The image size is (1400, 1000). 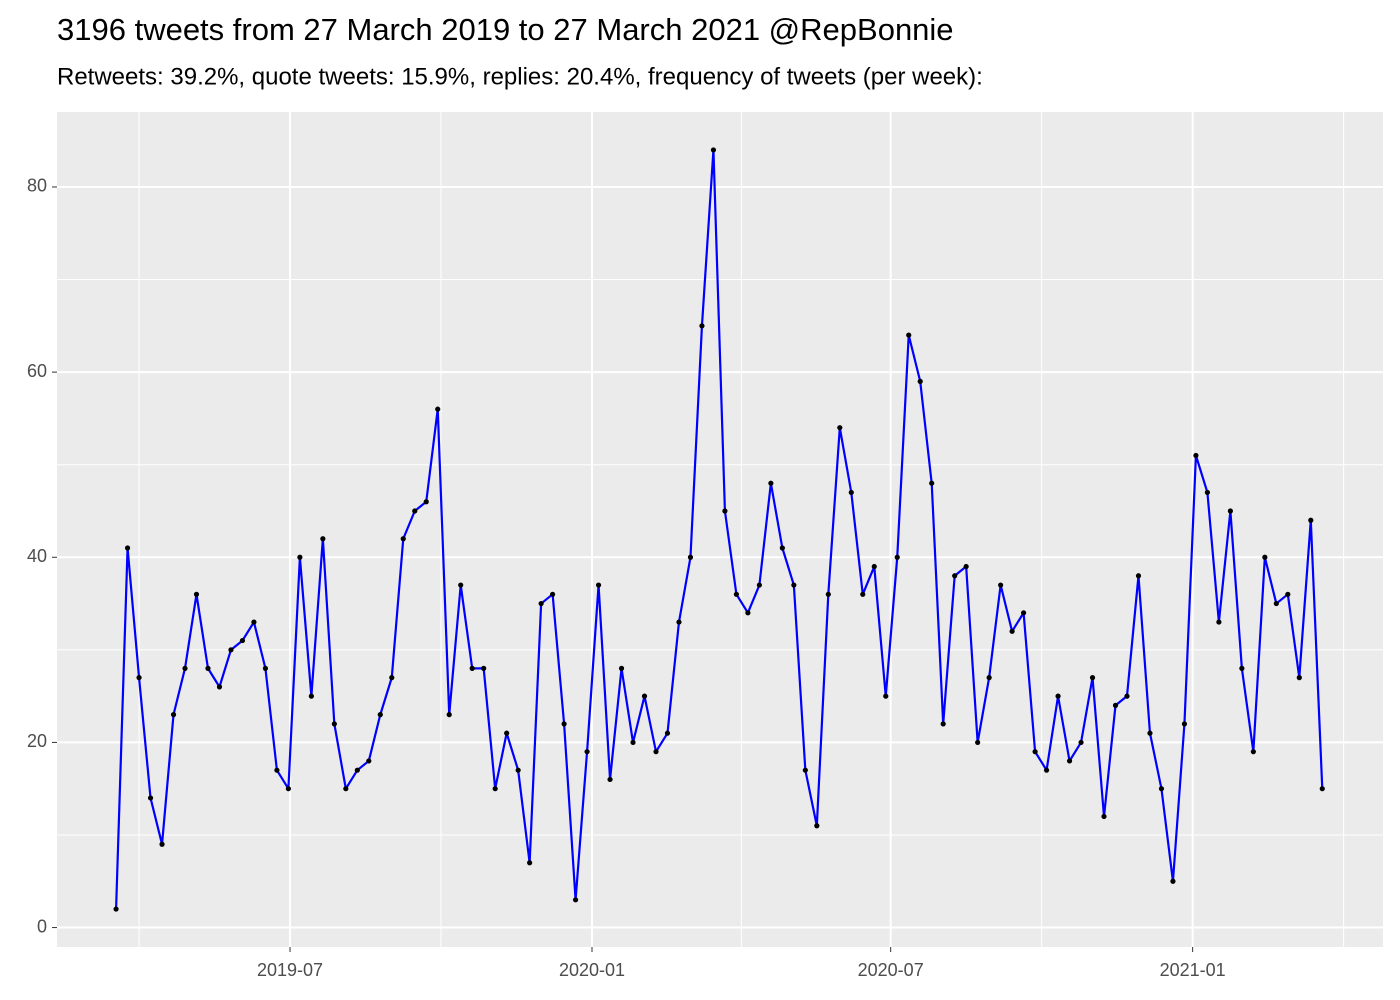 I want to click on x-tick-label: 2019-07, so click(x=290, y=970).